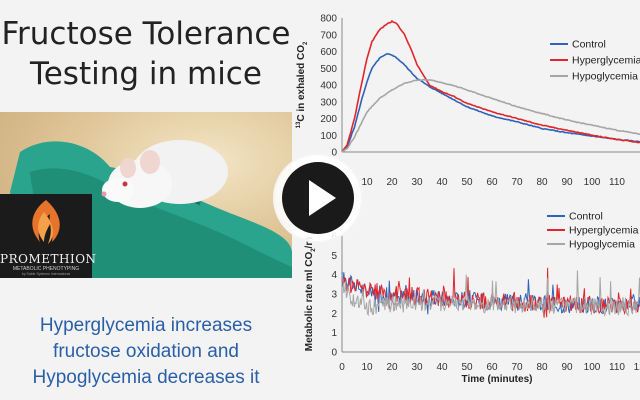 This screenshot has width=640, height=400. What do you see at coordinates (342, 367) in the screenshot?
I see `x-tick-label: 0` at bounding box center [342, 367].